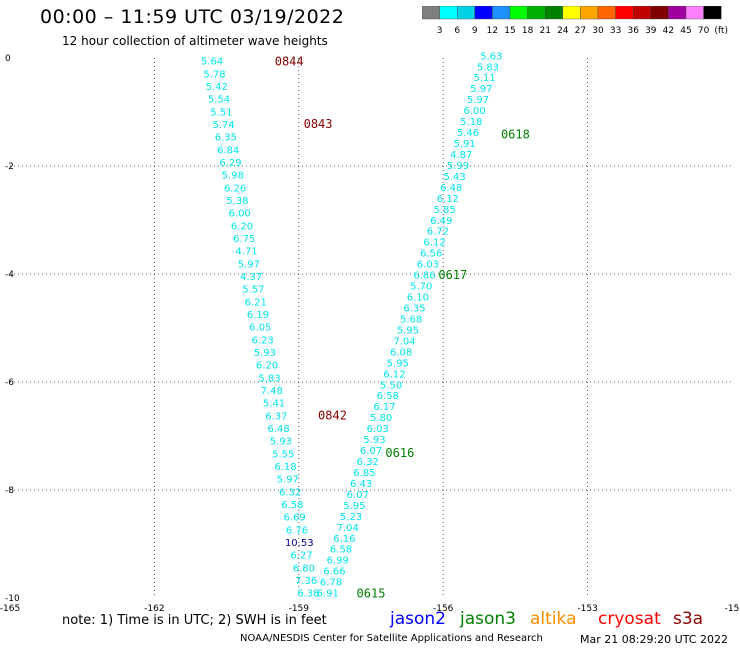 This screenshot has height=650, width=740. I want to click on scale-label-12: 39, so click(651, 31).